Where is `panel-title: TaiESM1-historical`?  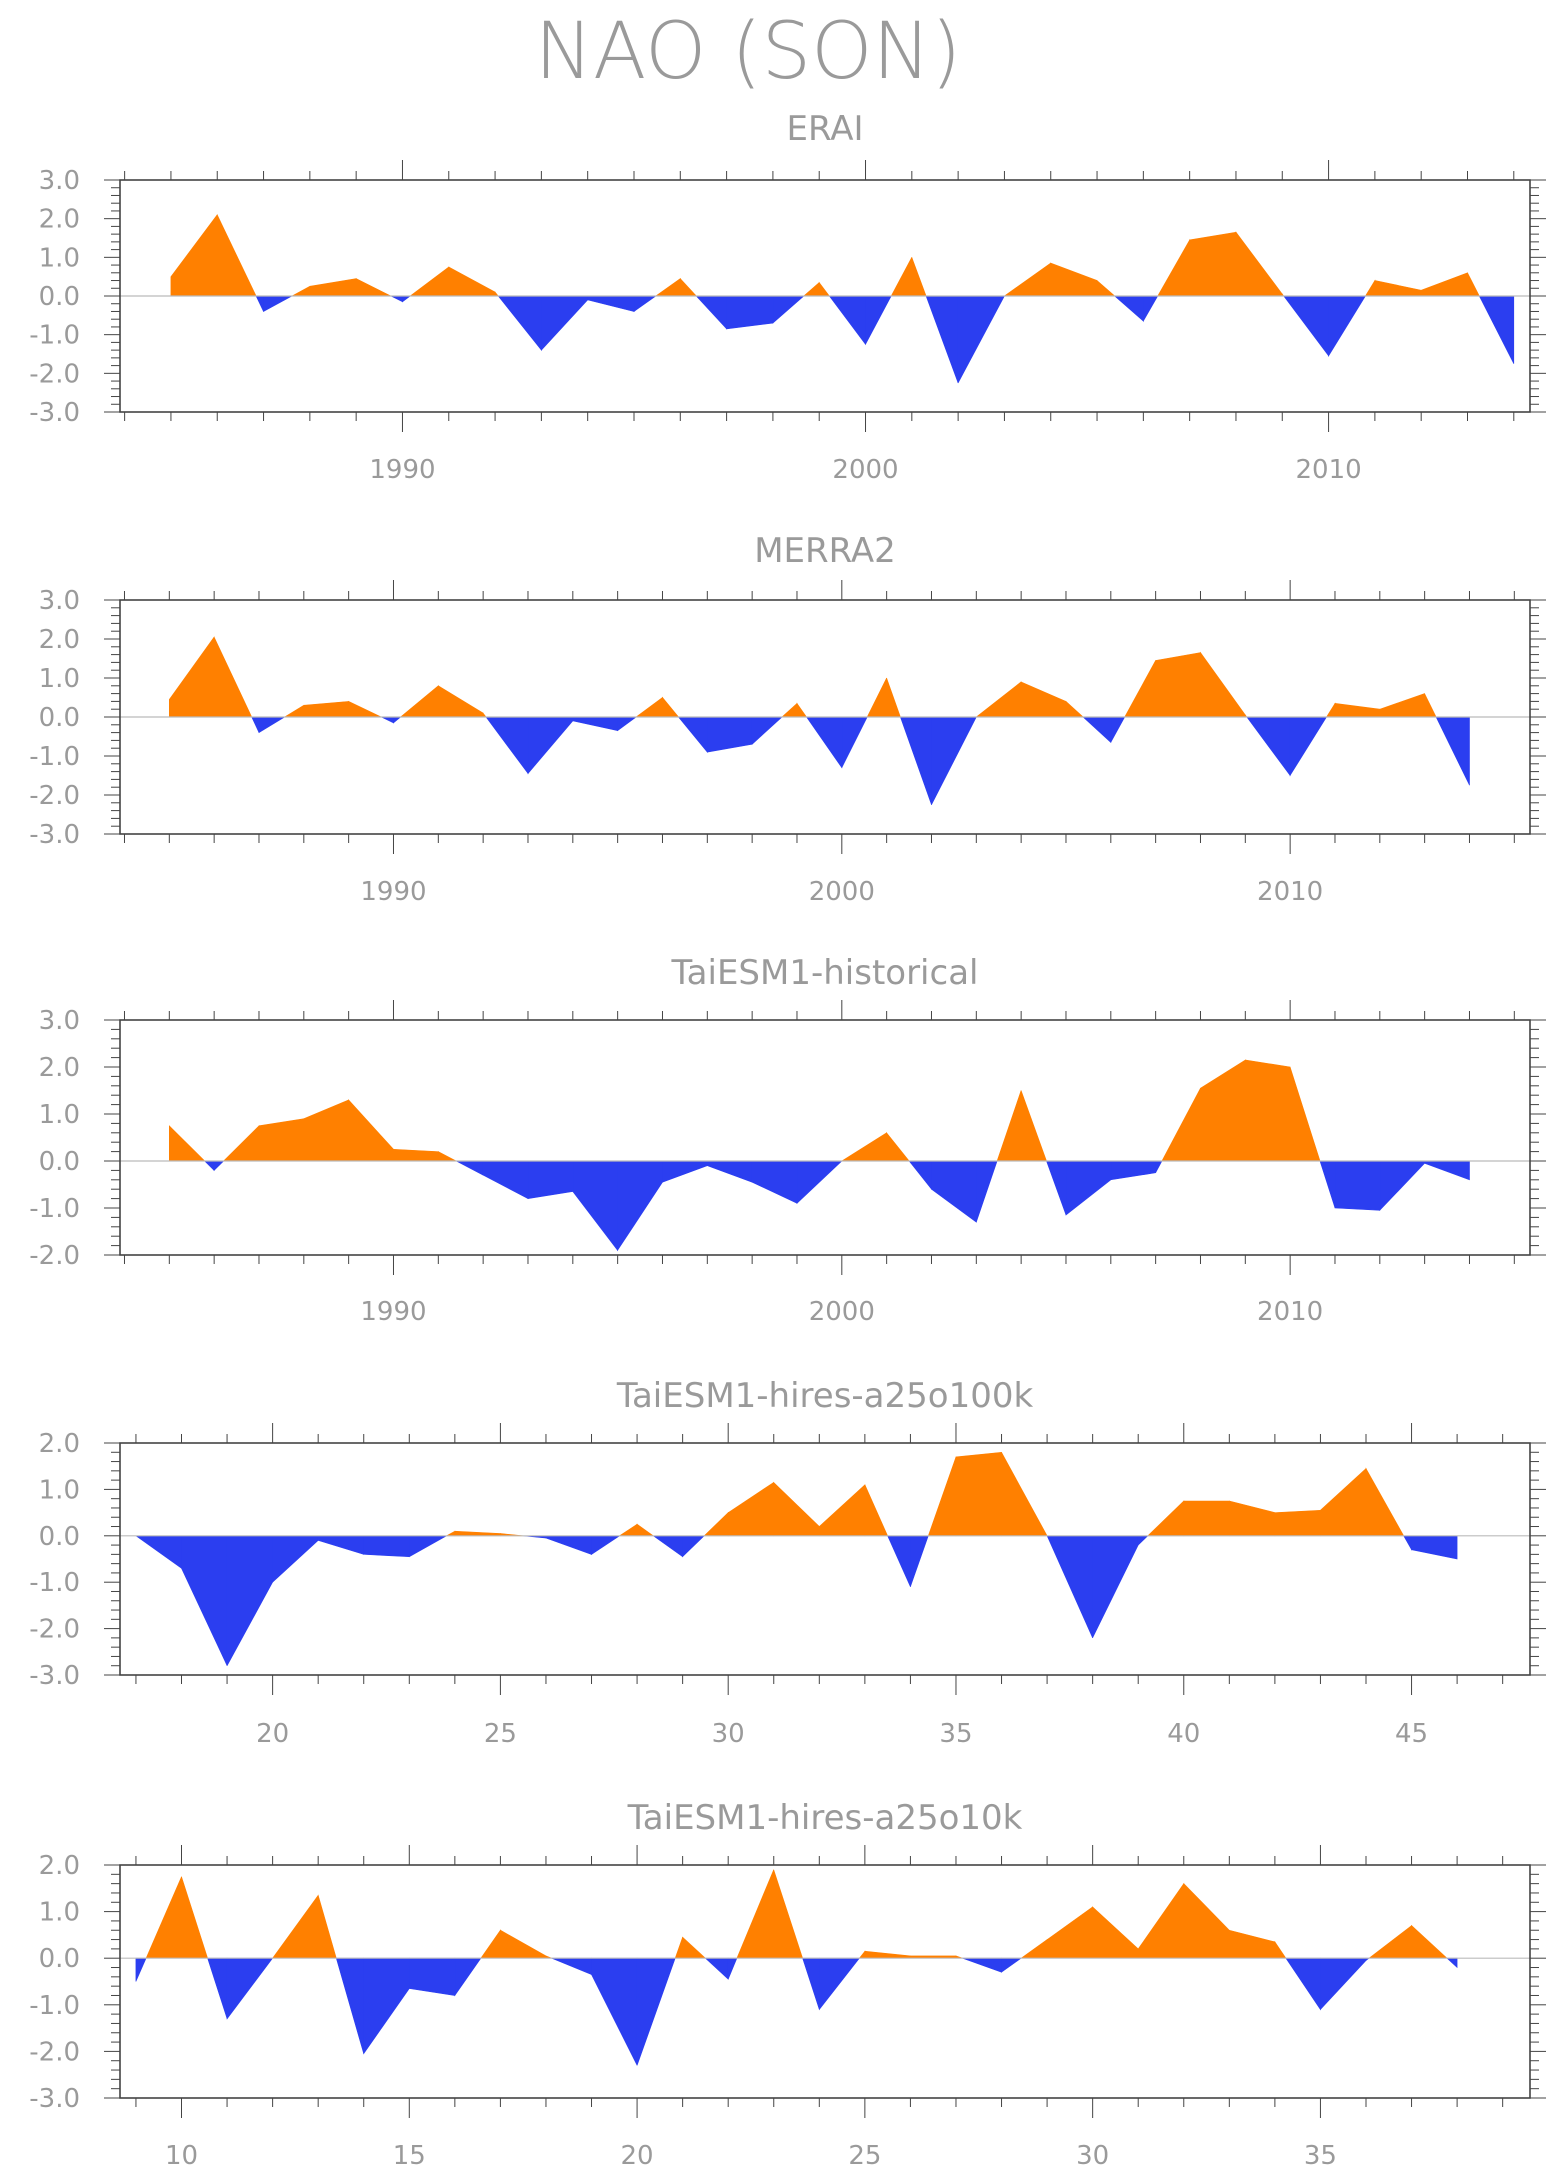
panel-title: TaiESM1-historical is located at coordinates (825, 973).